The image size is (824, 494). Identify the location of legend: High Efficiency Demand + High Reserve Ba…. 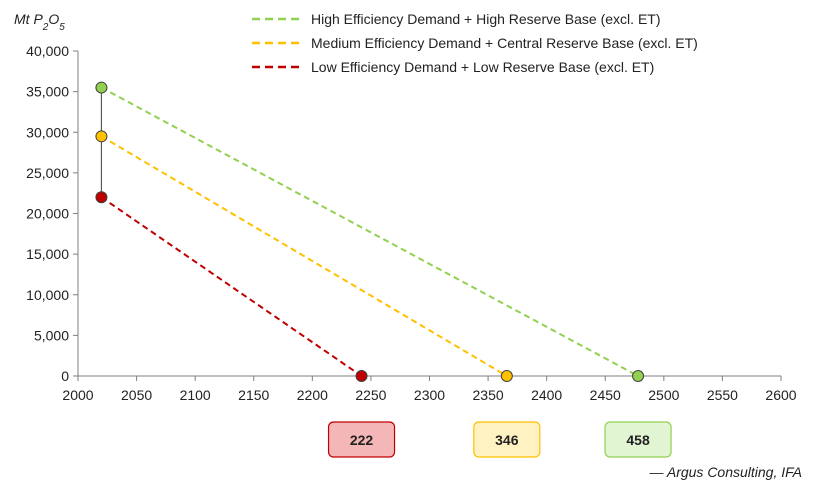
(475, 43).